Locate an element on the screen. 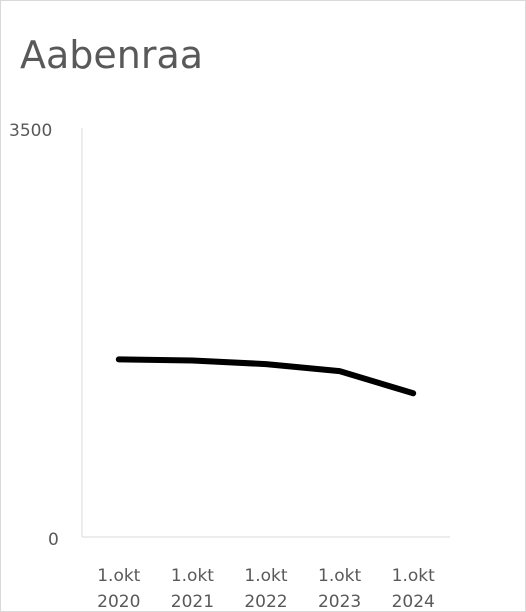 This screenshot has height=612, width=526. x-tick-label: 2024 is located at coordinates (413, 602).